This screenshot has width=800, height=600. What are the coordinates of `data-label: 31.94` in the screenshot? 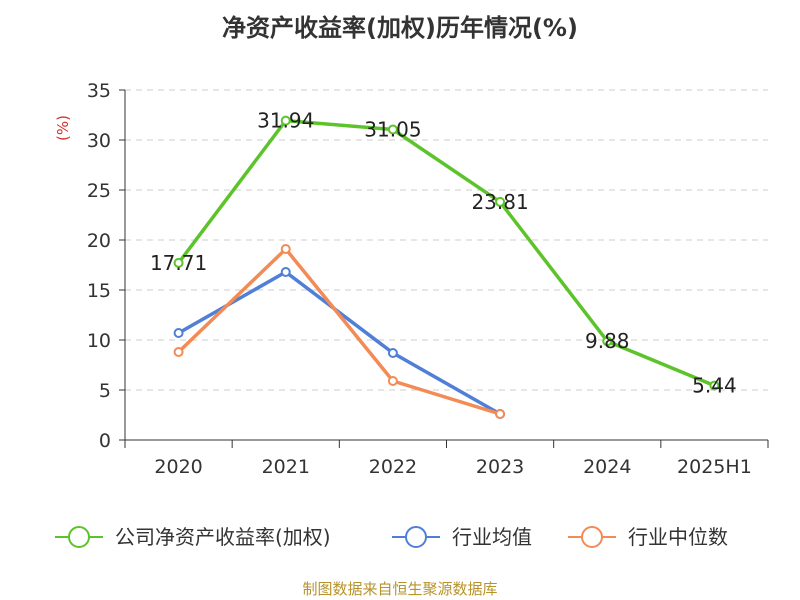 It's located at (285, 121).